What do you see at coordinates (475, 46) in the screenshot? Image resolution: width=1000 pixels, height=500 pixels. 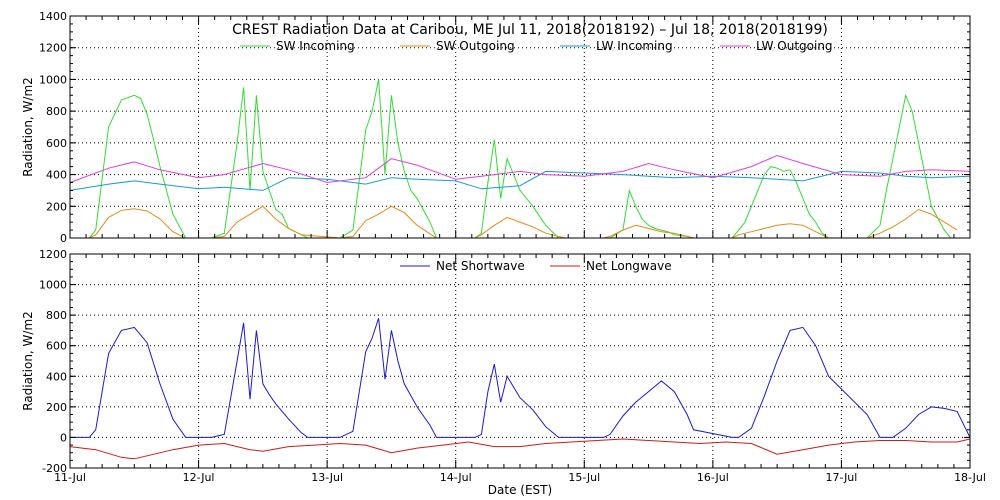 I see `legend-label: SW Outgoing` at bounding box center [475, 46].